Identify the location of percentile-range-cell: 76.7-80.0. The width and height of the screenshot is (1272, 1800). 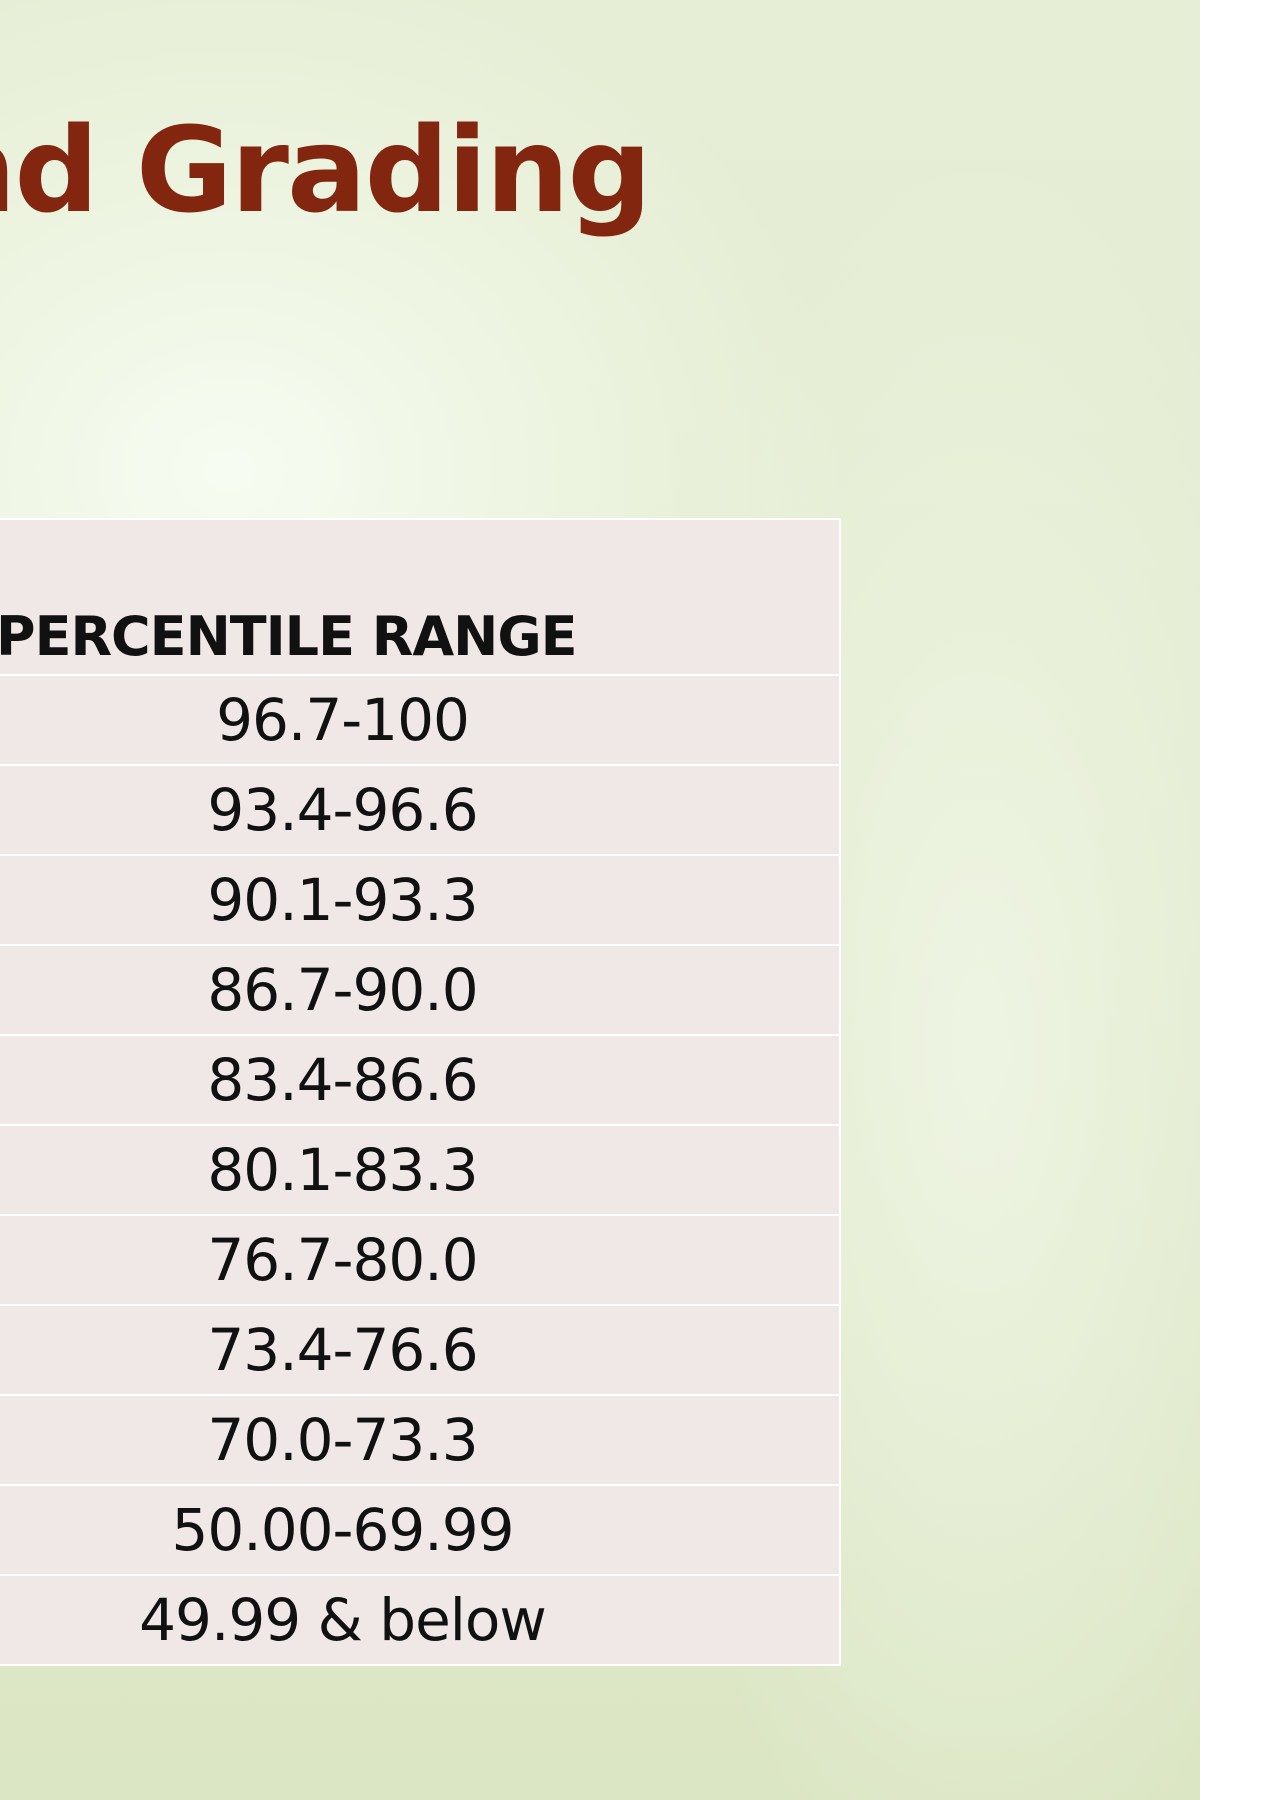
(420, 1260).